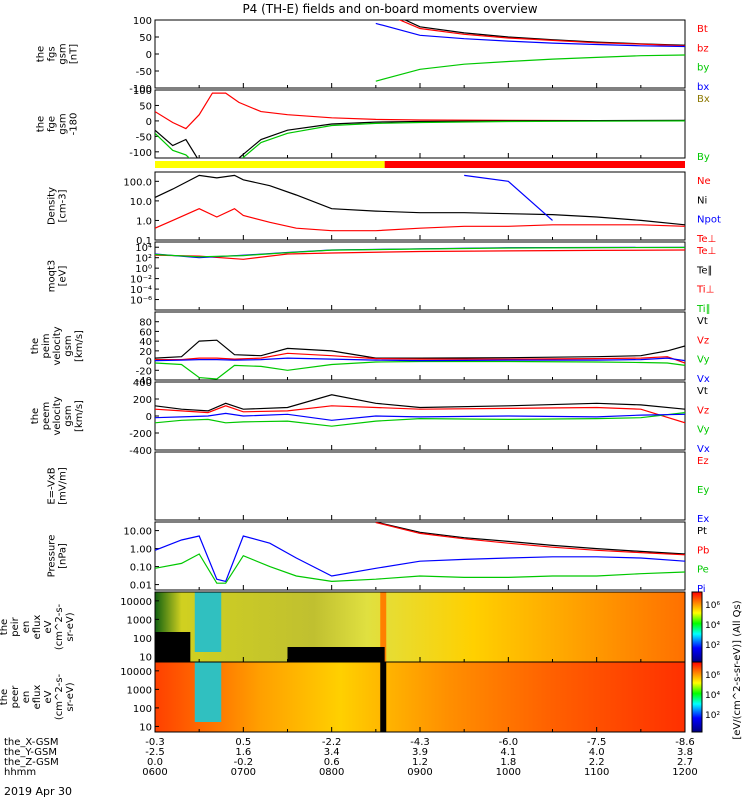 The image size is (750, 804). I want to click on ytick-label: 1.00, so click(141, 550).